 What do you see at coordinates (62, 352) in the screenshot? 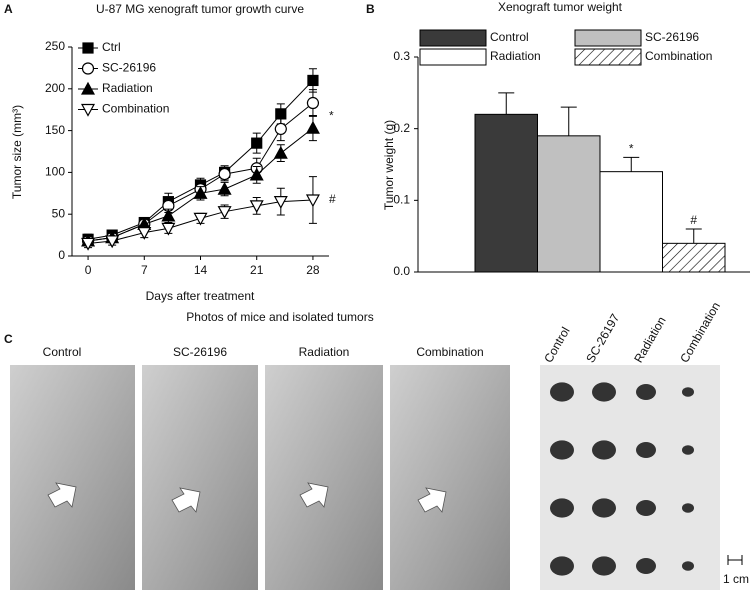
I see `photo-label: Control` at bounding box center [62, 352].